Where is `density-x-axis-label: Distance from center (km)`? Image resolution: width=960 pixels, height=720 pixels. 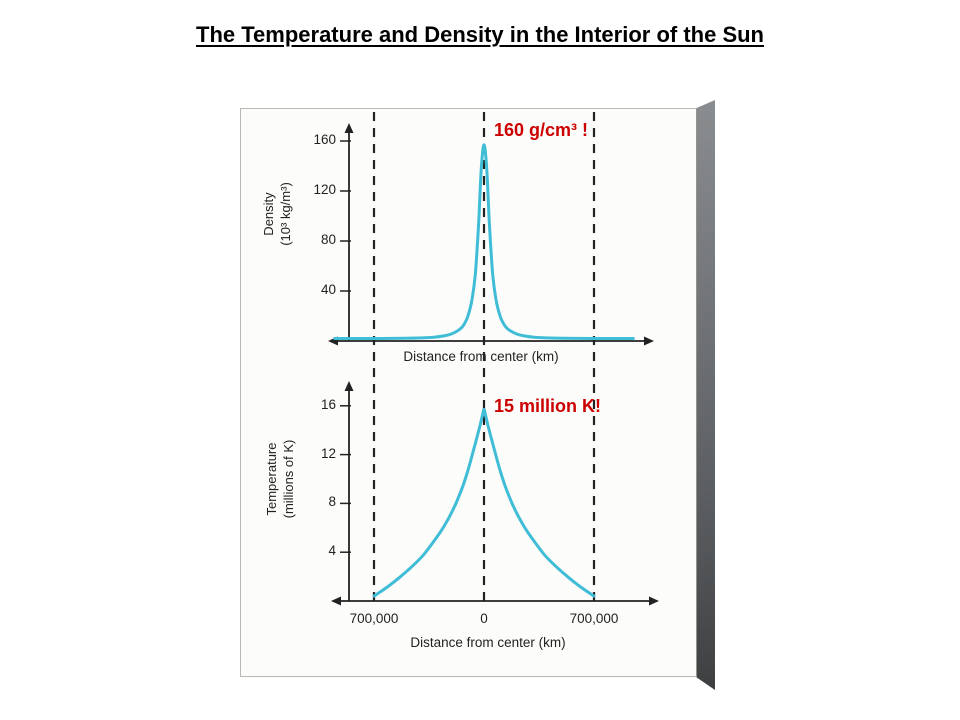
density-x-axis-label: Distance from center (km) is located at coordinates (481, 356).